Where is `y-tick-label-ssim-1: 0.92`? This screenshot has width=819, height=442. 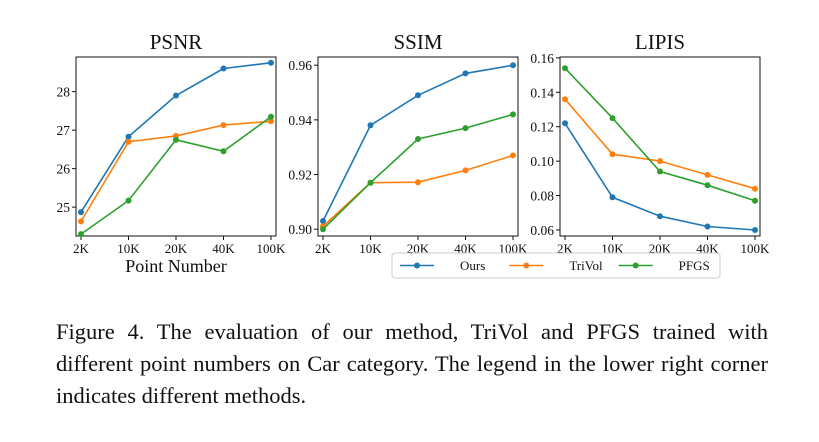
y-tick-label-ssim-1: 0.92 is located at coordinates (300, 175).